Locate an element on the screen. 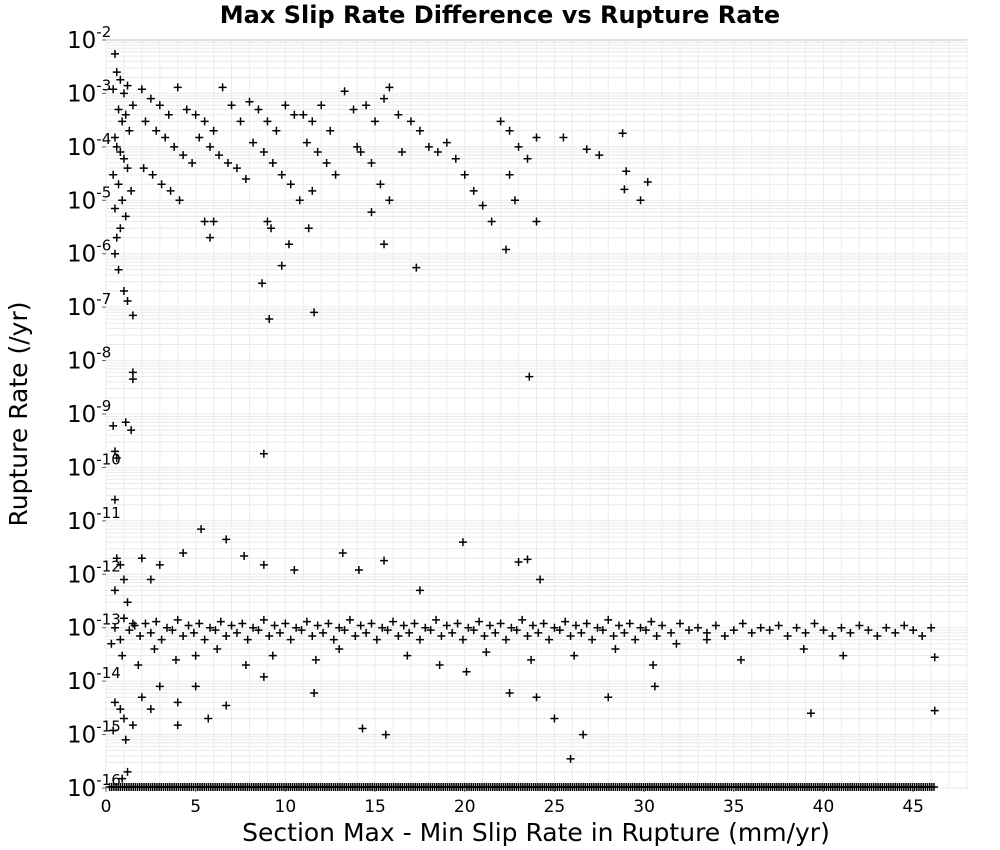 The image size is (1000, 850). y-tick-label: 10-12 is located at coordinates (94, 572).